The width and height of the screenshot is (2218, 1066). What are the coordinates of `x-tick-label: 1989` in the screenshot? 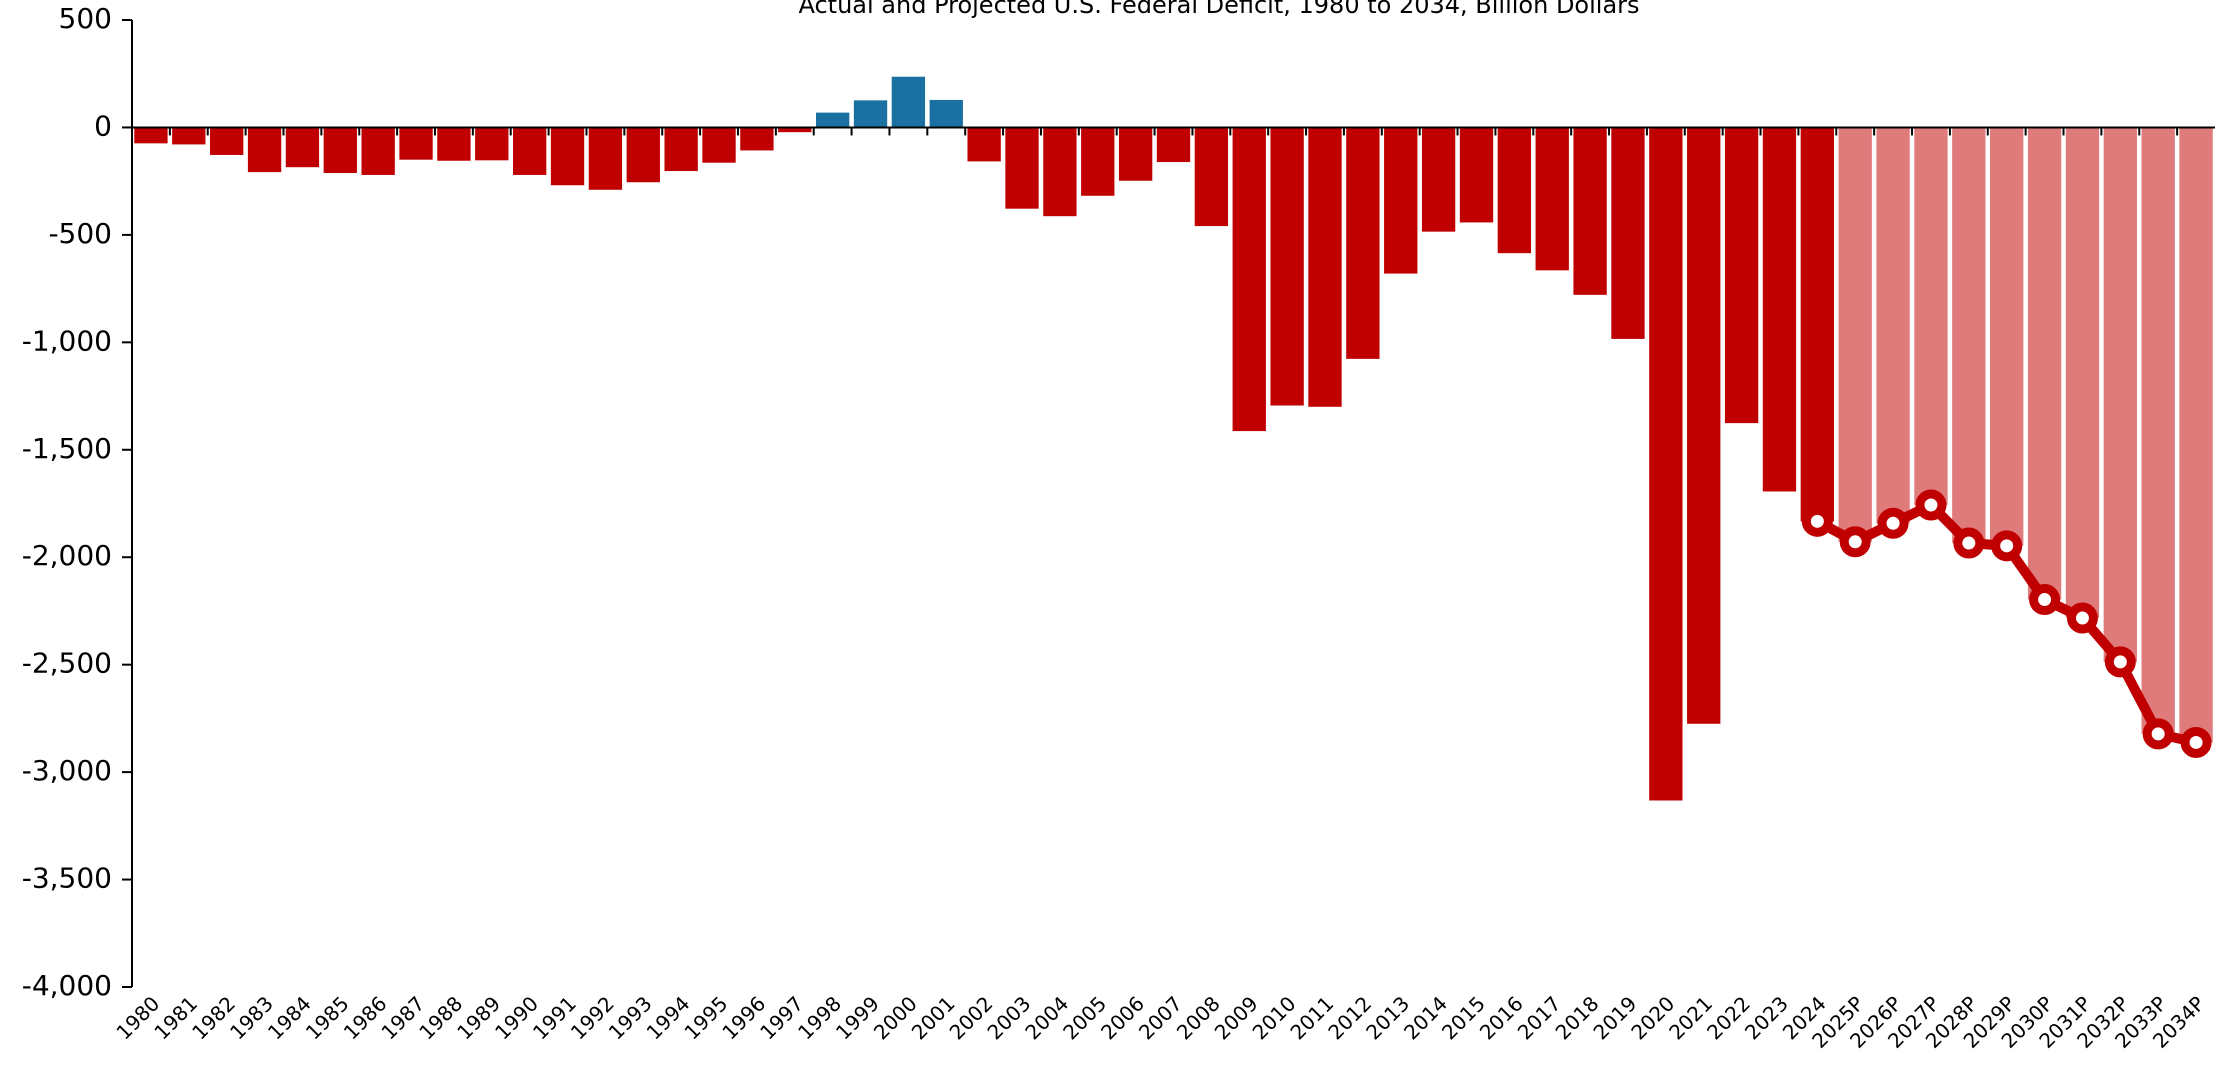 It's located at (478, 1017).